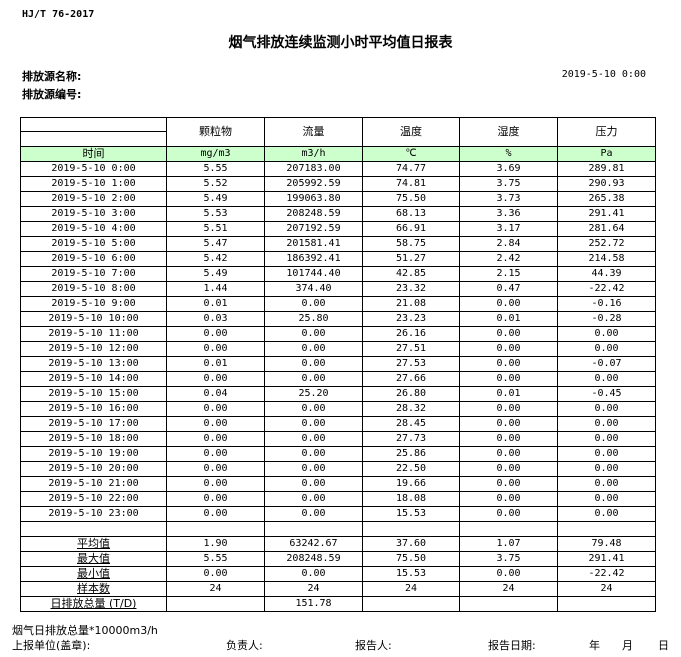  Describe the element at coordinates (508, 274) in the screenshot. I see `value-cell: 2.15` at that location.